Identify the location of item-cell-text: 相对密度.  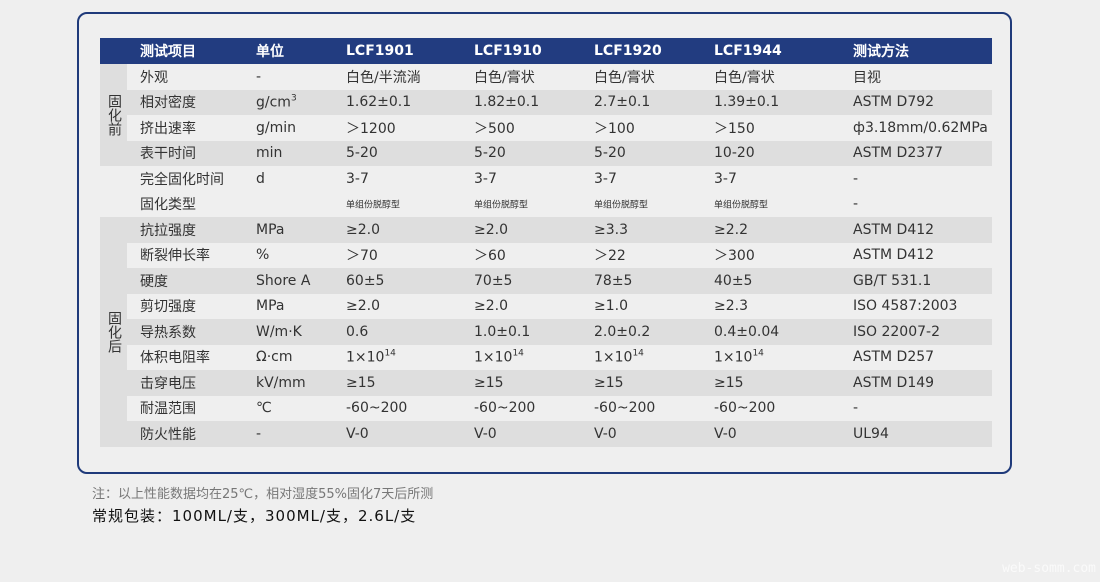
(168, 103).